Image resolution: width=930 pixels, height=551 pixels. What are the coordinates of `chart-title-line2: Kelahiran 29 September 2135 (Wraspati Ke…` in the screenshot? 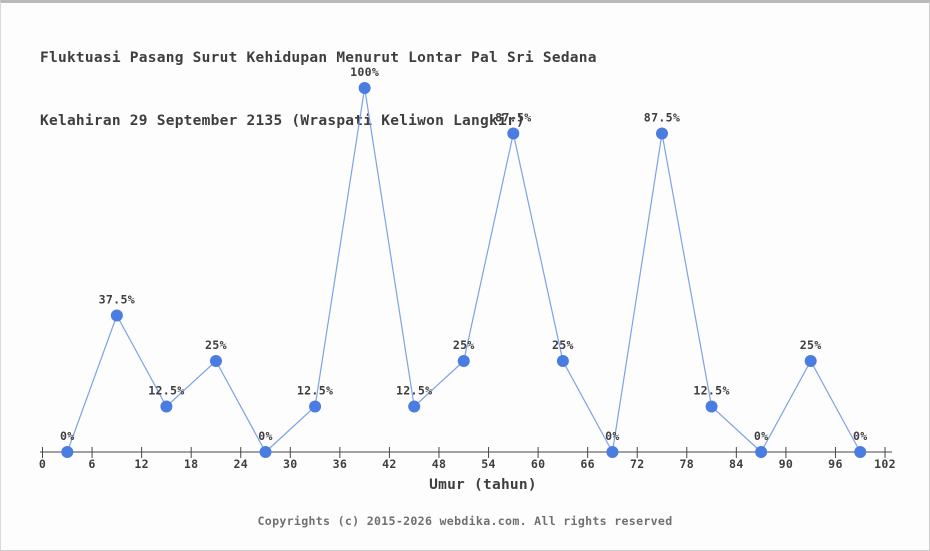 It's located at (282, 121).